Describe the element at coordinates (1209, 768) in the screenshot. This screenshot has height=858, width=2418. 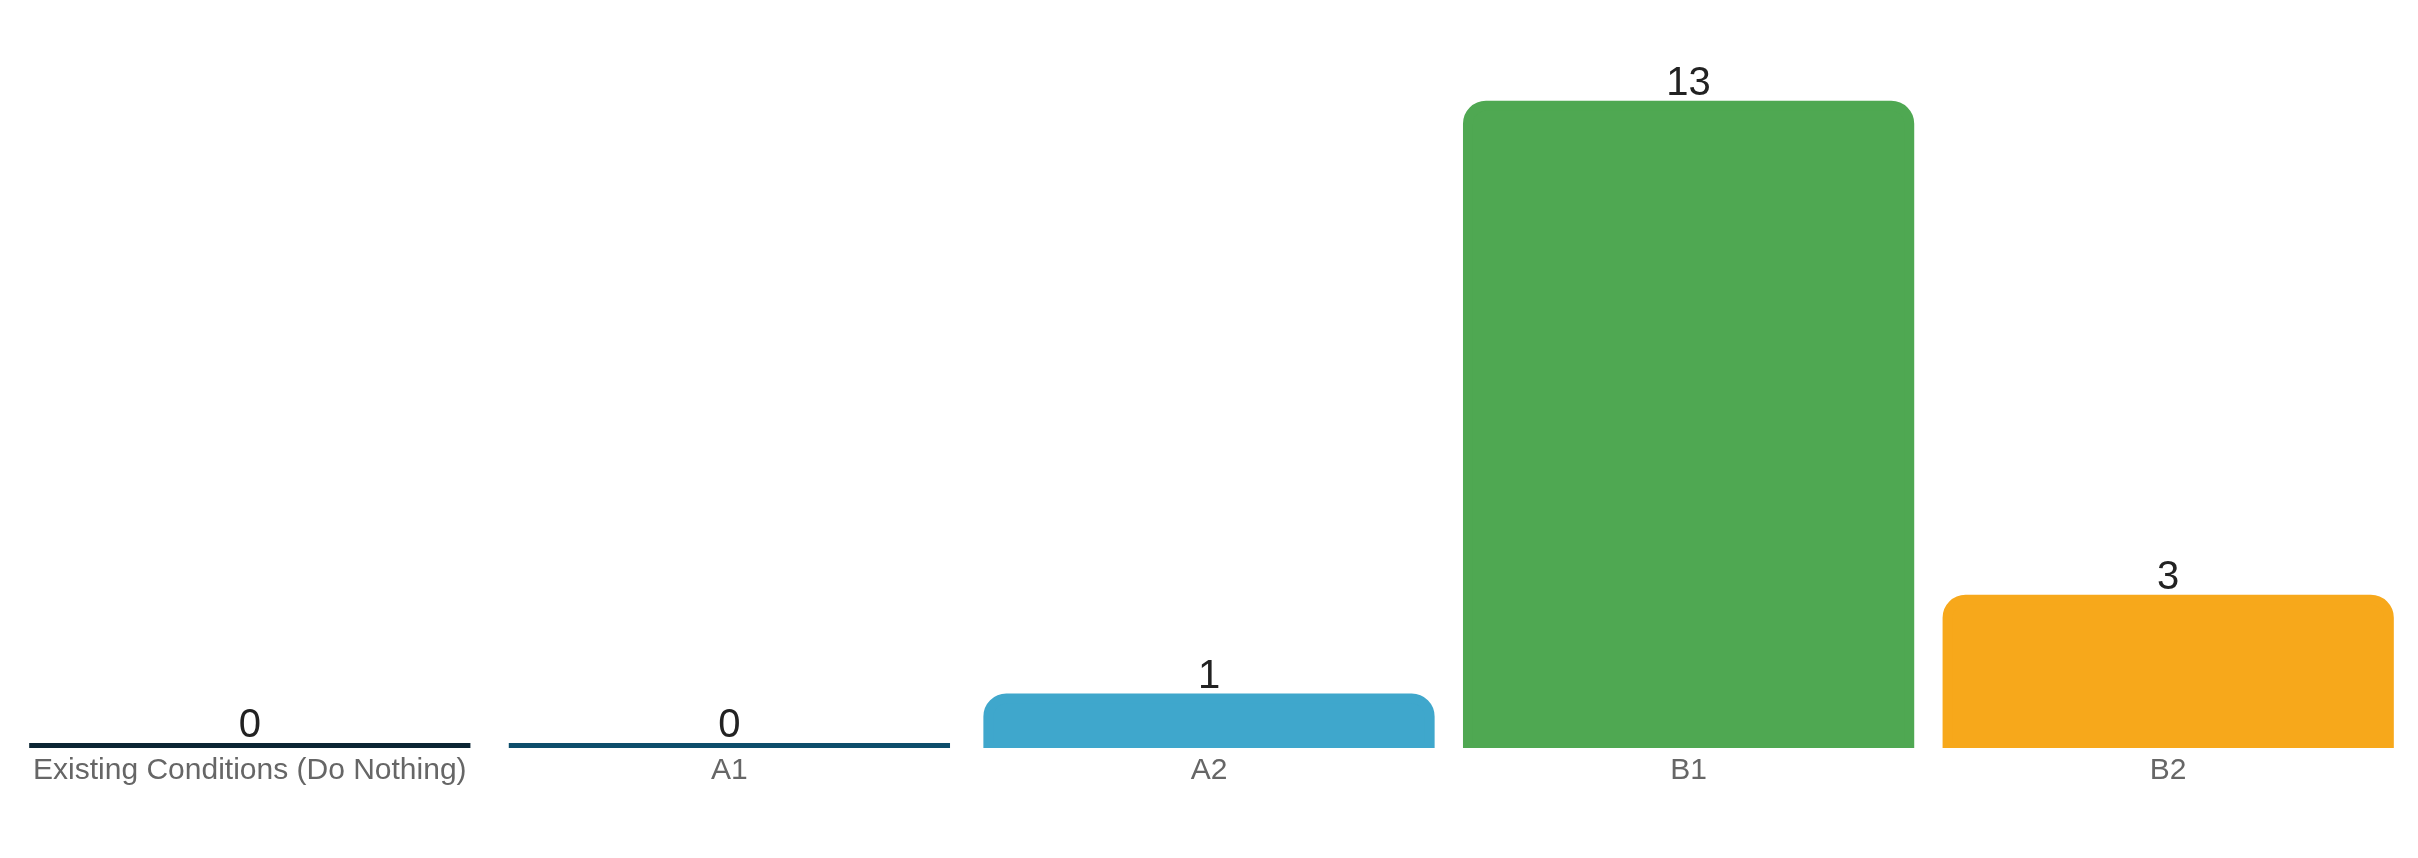
I see `x-tick-label: A2` at that location.